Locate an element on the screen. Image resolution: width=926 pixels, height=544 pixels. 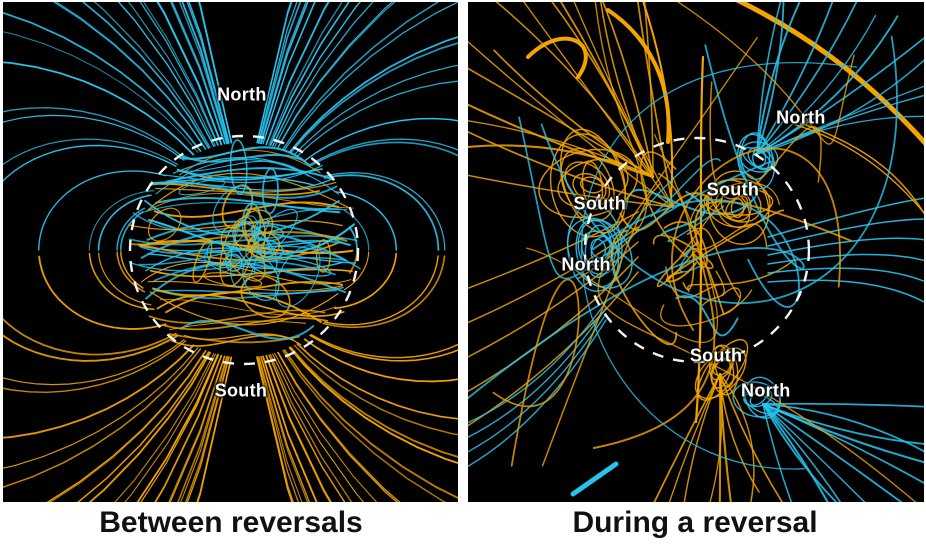
caption-between-reversals: Between reversals is located at coordinates (231, 522).